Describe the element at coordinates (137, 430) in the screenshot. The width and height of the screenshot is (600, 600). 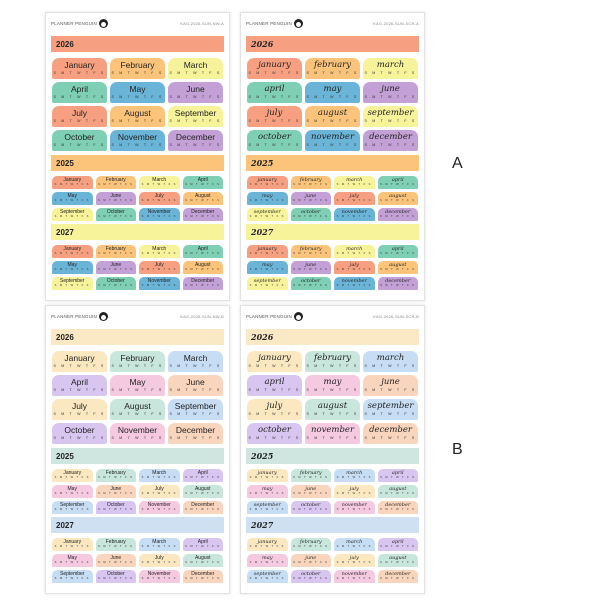
I see `month-name: November` at that location.